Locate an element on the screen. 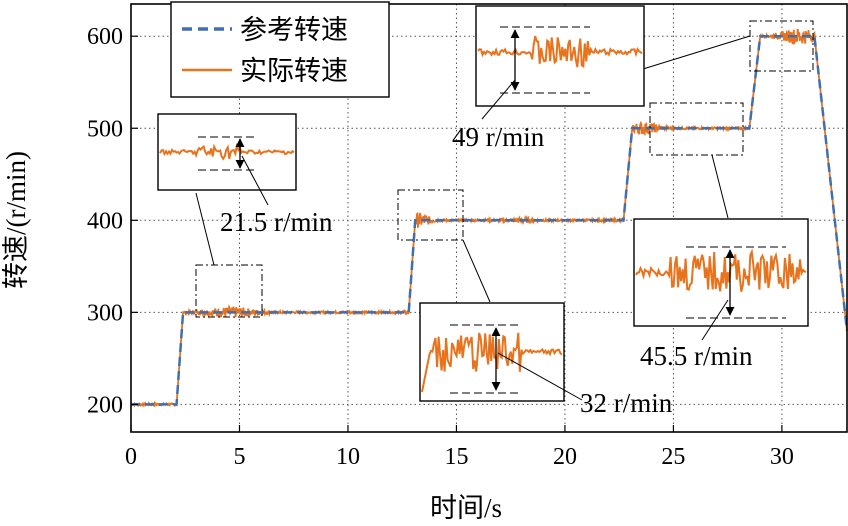  x-tick-label: 25 is located at coordinates (673, 457).